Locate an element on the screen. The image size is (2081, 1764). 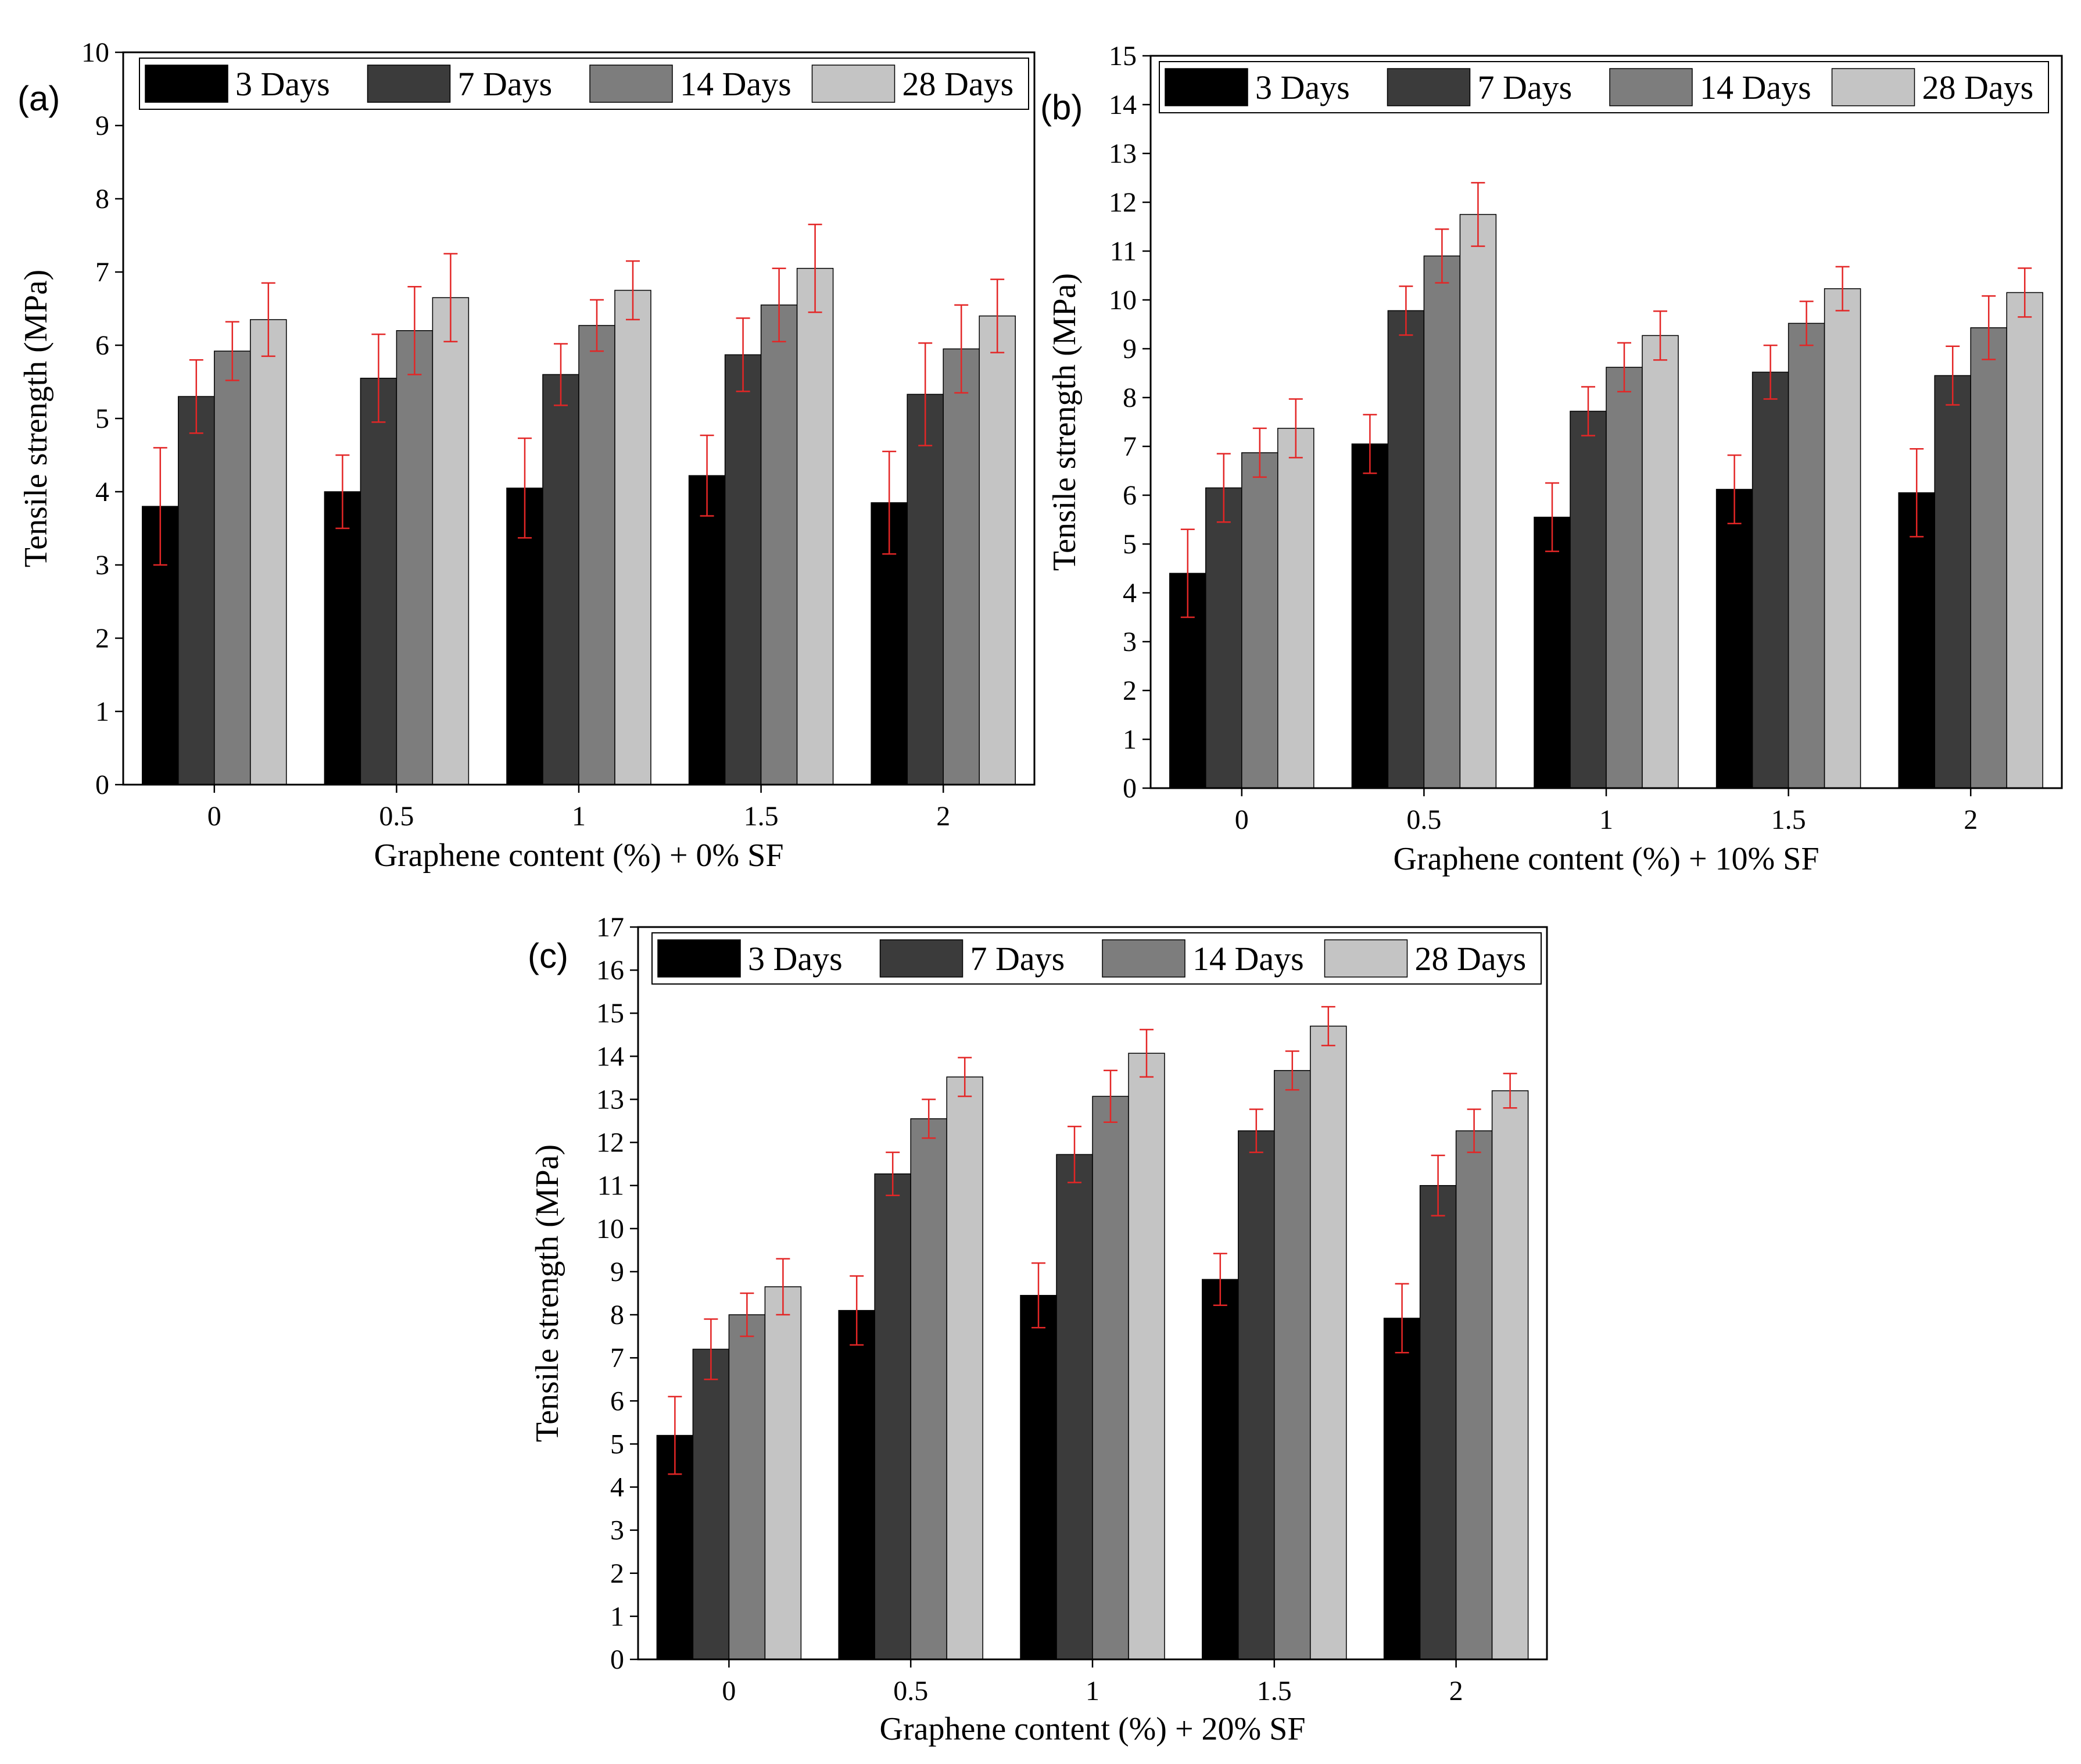
y-tick-label: 3 is located at coordinates (617, 1531).